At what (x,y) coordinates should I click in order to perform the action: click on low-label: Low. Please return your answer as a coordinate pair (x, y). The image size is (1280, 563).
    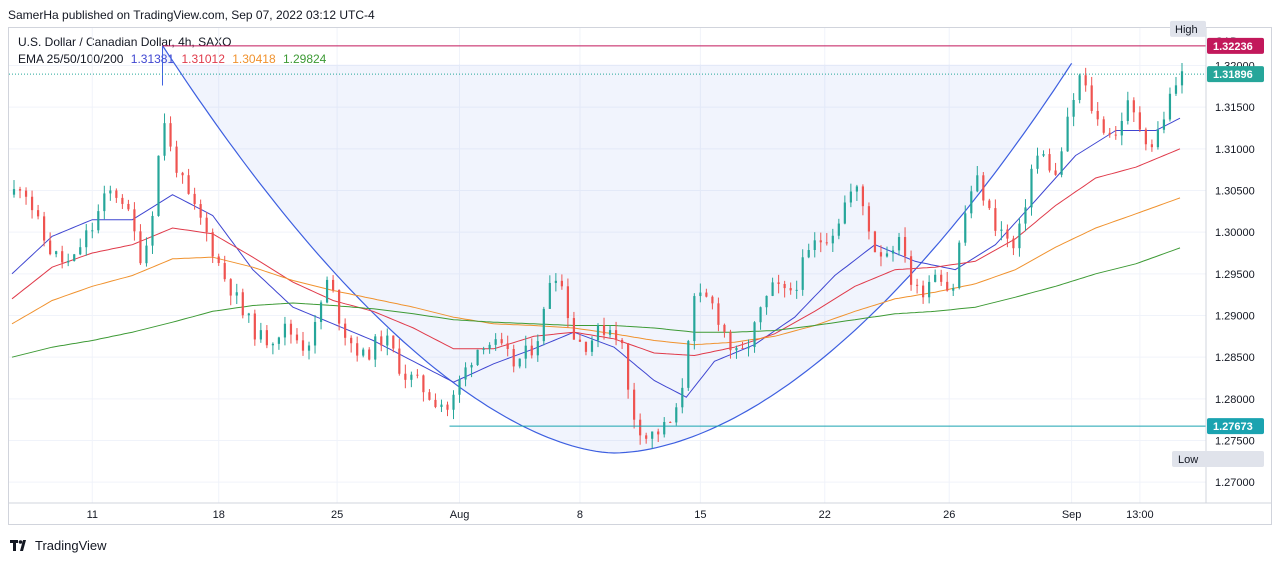
    Looking at the image, I should click on (1188, 460).